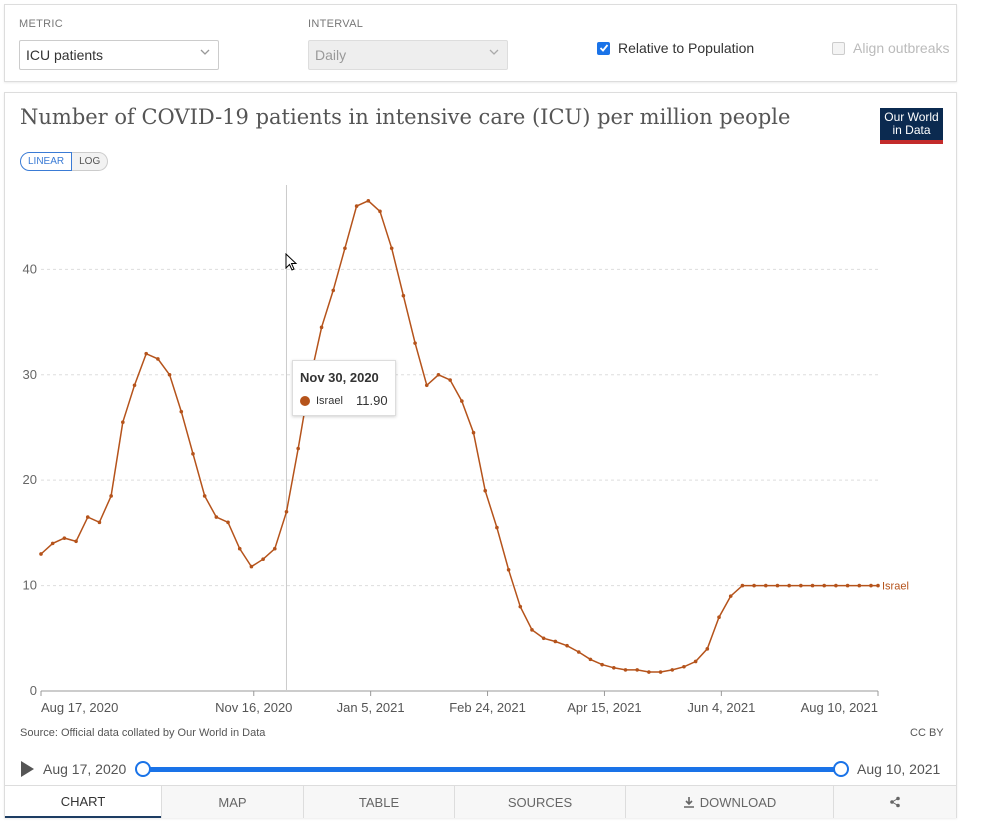  I want to click on tab-chart: CHART, so click(83, 802).